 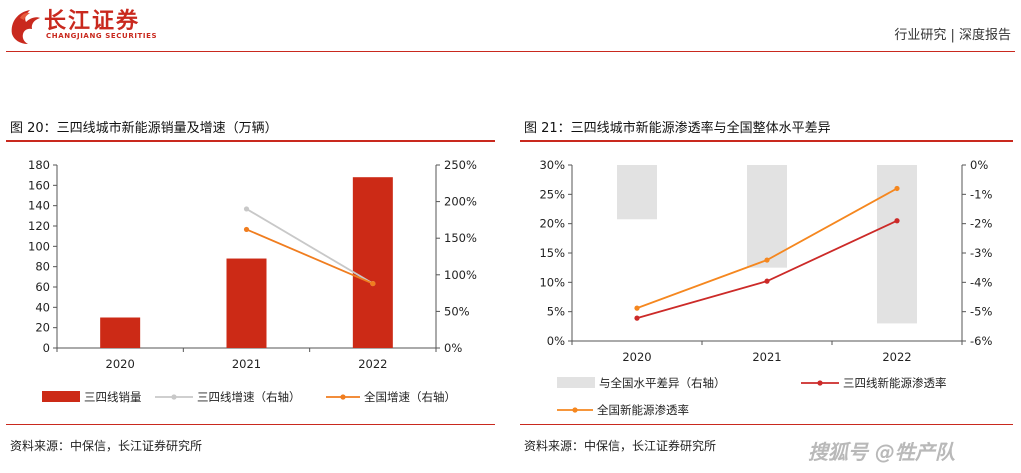 What do you see at coordinates (92, 21) in the screenshot?
I see `brand-name-cn: 长江证券` at bounding box center [92, 21].